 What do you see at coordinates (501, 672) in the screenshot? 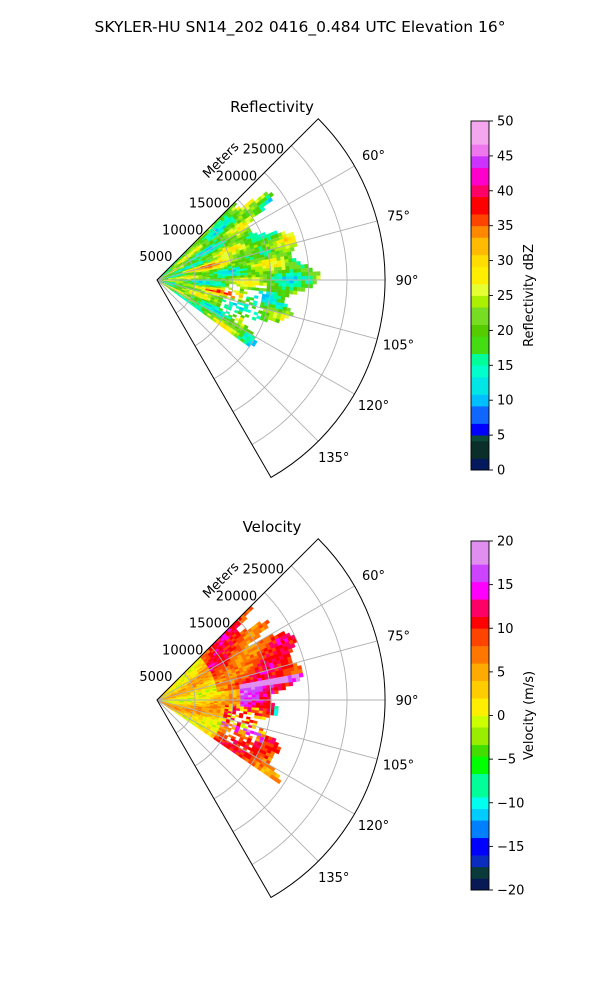
I see `velocity-colorbar-tick-label: 5` at bounding box center [501, 672].